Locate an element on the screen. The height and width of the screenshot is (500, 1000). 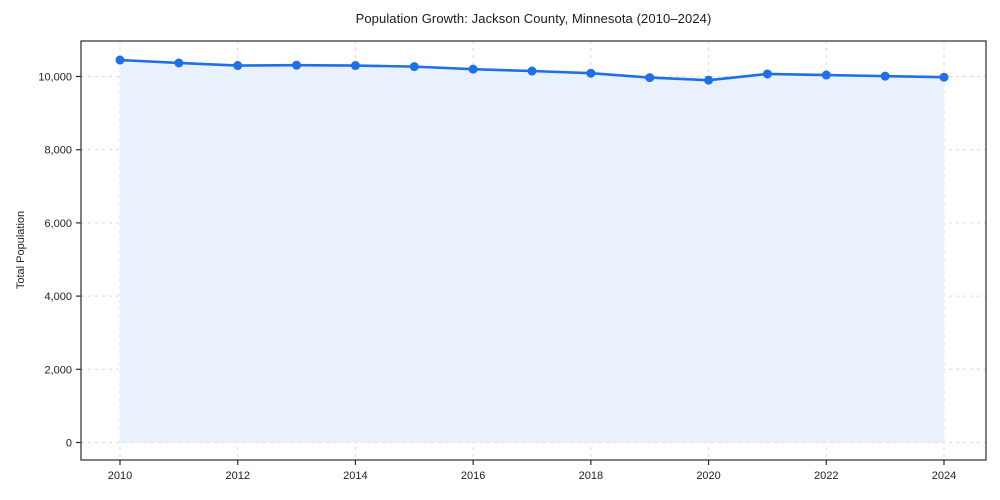
y-tick-label: 4,000 is located at coordinates (58, 297).